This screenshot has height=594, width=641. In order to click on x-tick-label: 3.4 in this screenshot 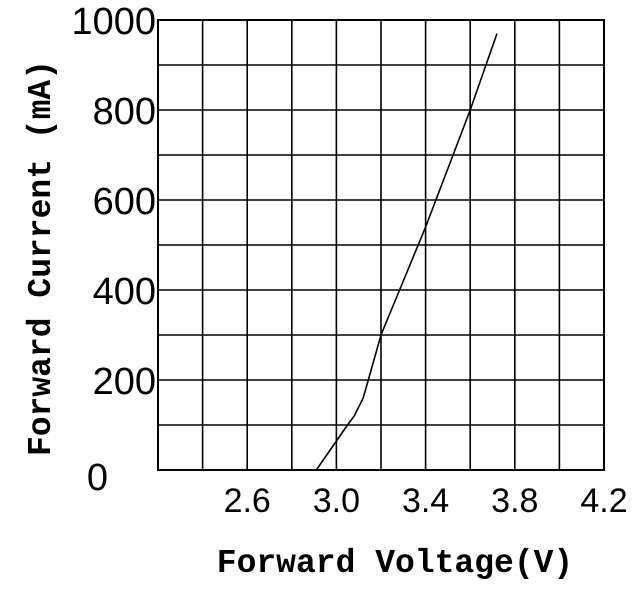, I will do `click(425, 501)`.